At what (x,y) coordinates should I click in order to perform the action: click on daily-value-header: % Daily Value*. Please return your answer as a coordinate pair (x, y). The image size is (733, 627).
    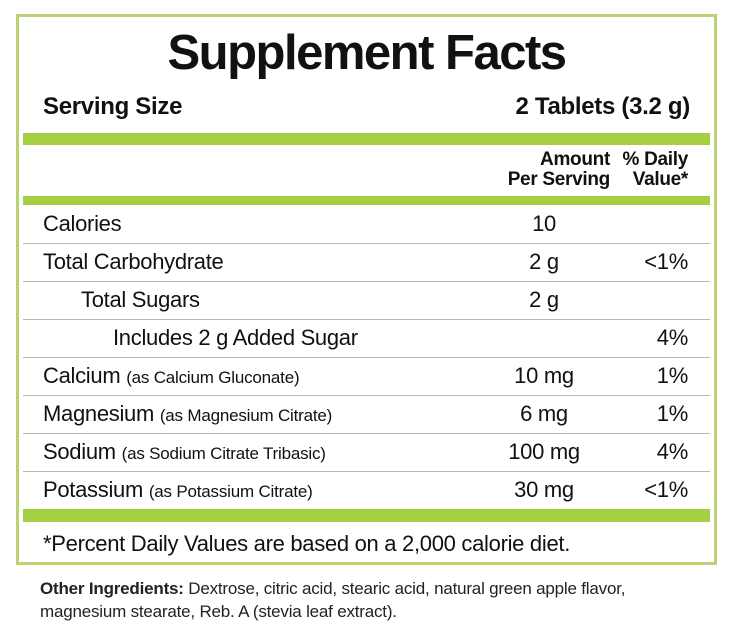
    Looking at the image, I should click on (649, 169).